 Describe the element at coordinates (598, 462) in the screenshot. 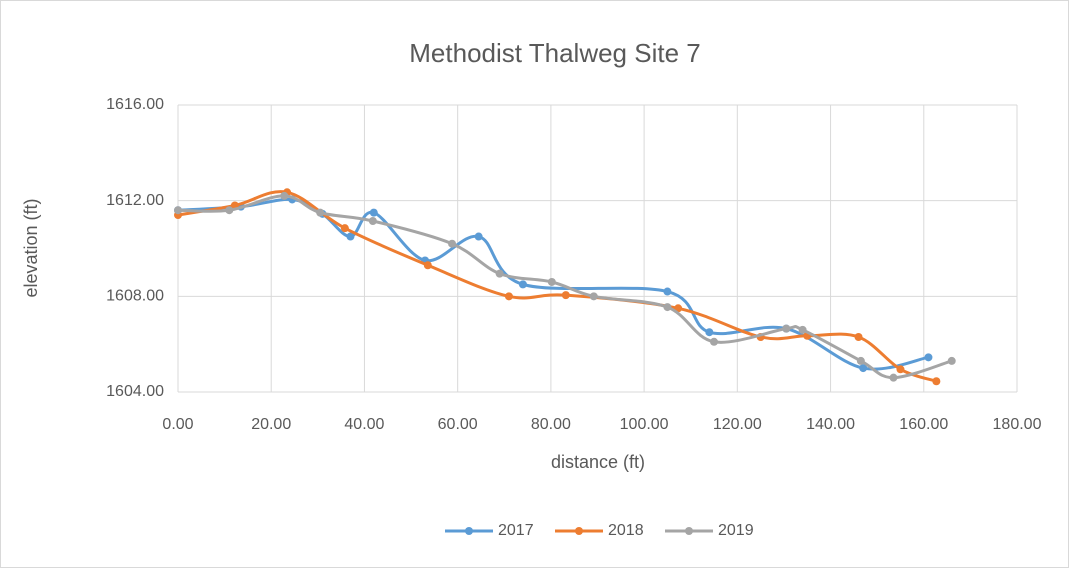

I see `x-axis-title: distance (ft)` at that location.